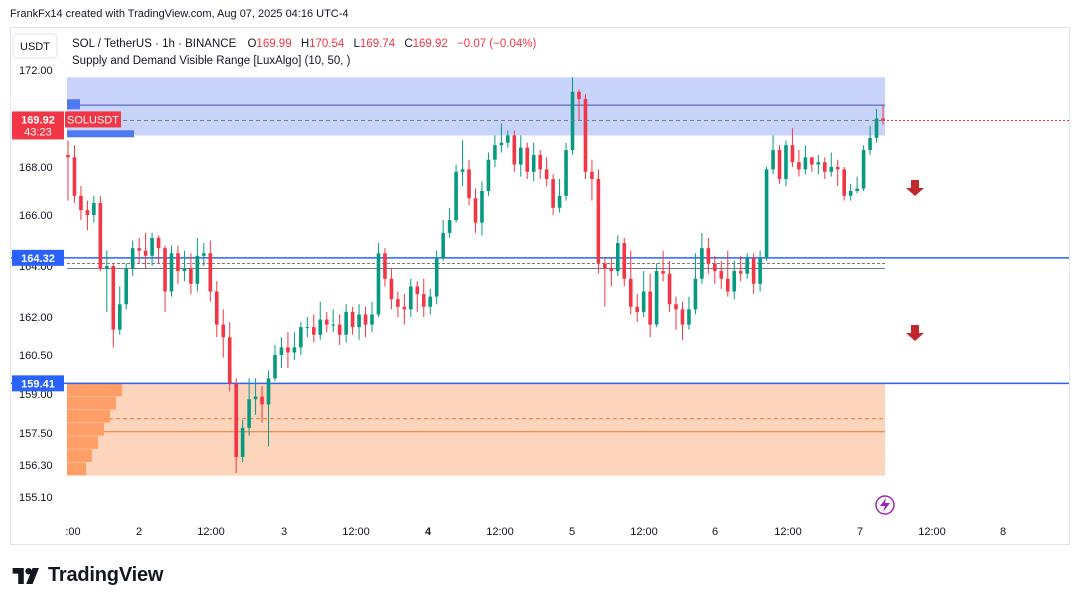 The image size is (1080, 605). Describe the element at coordinates (154, 44) in the screenshot. I see `legend-symbol: SOL / TetherUS · 1h · BINANCE` at that location.